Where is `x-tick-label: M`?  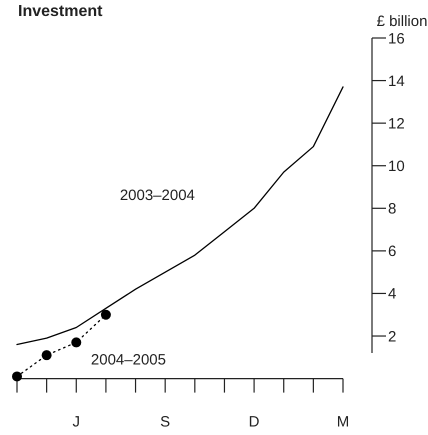
x-tick-label: M is located at coordinates (343, 422).